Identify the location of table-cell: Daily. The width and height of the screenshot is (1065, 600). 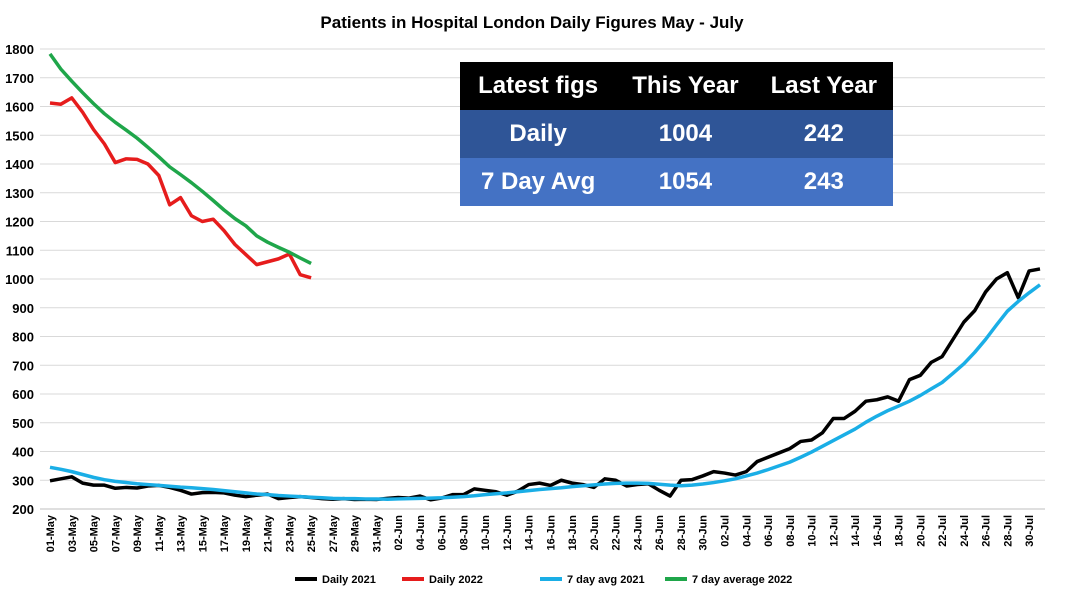
(538, 134).